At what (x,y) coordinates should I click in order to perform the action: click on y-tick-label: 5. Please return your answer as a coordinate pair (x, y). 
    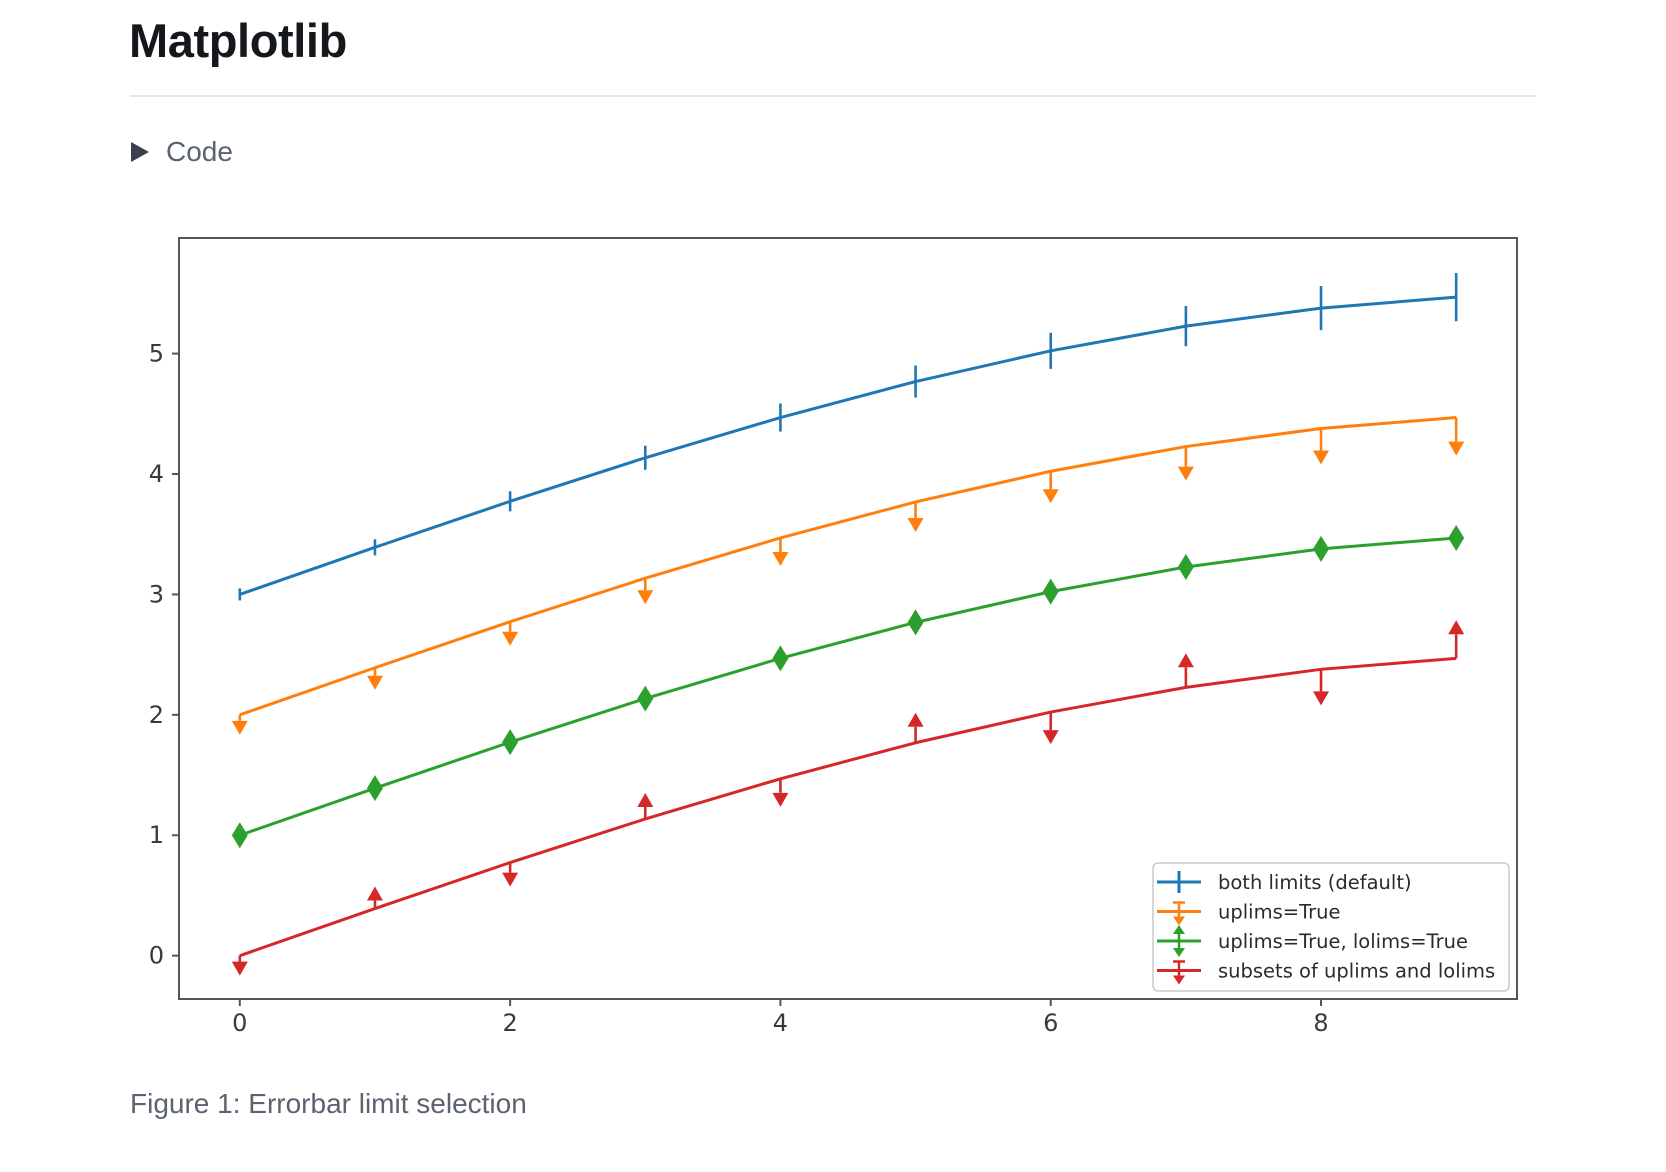
    Looking at the image, I should click on (156, 354).